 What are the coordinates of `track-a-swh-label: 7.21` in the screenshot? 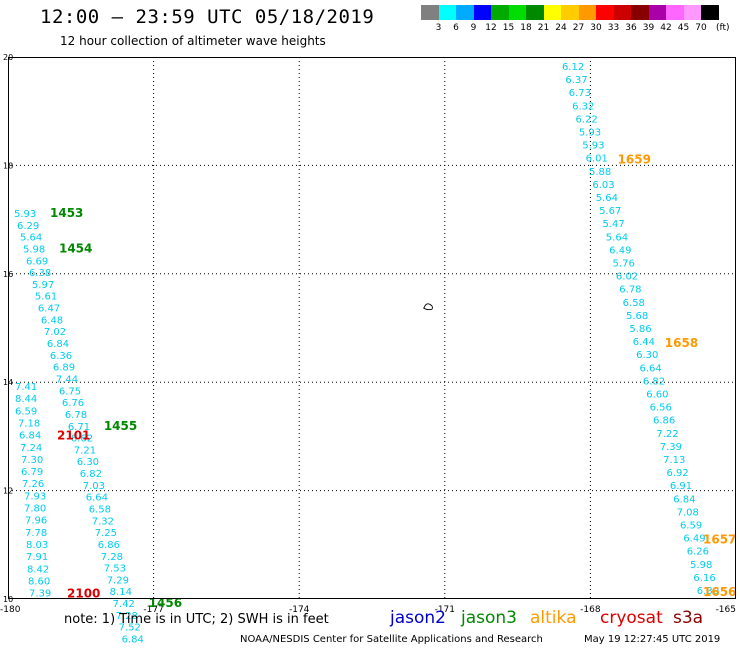 It's located at (85, 450).